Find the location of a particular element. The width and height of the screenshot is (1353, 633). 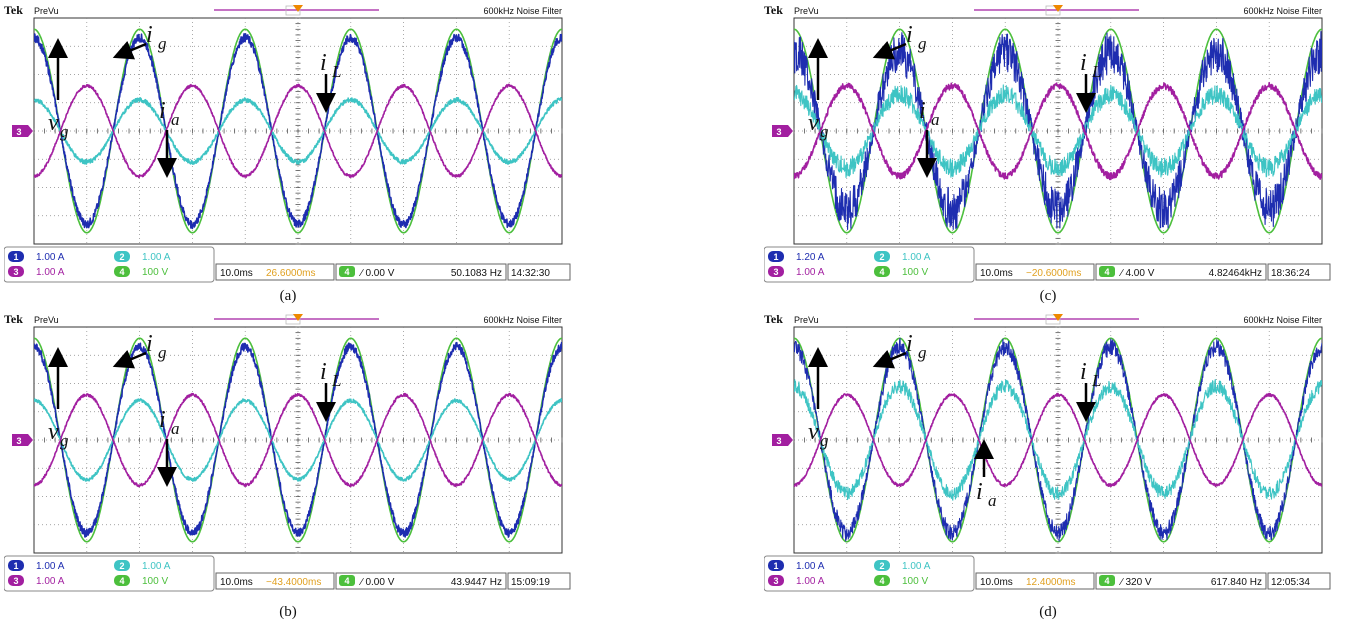

trigger-frequency: 50.1083 Hz is located at coordinates (476, 273).